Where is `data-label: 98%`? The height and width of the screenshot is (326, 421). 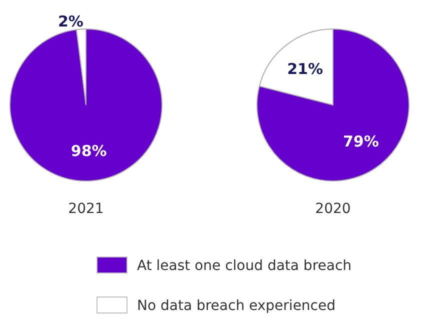 data-label: 98% is located at coordinates (88, 151).